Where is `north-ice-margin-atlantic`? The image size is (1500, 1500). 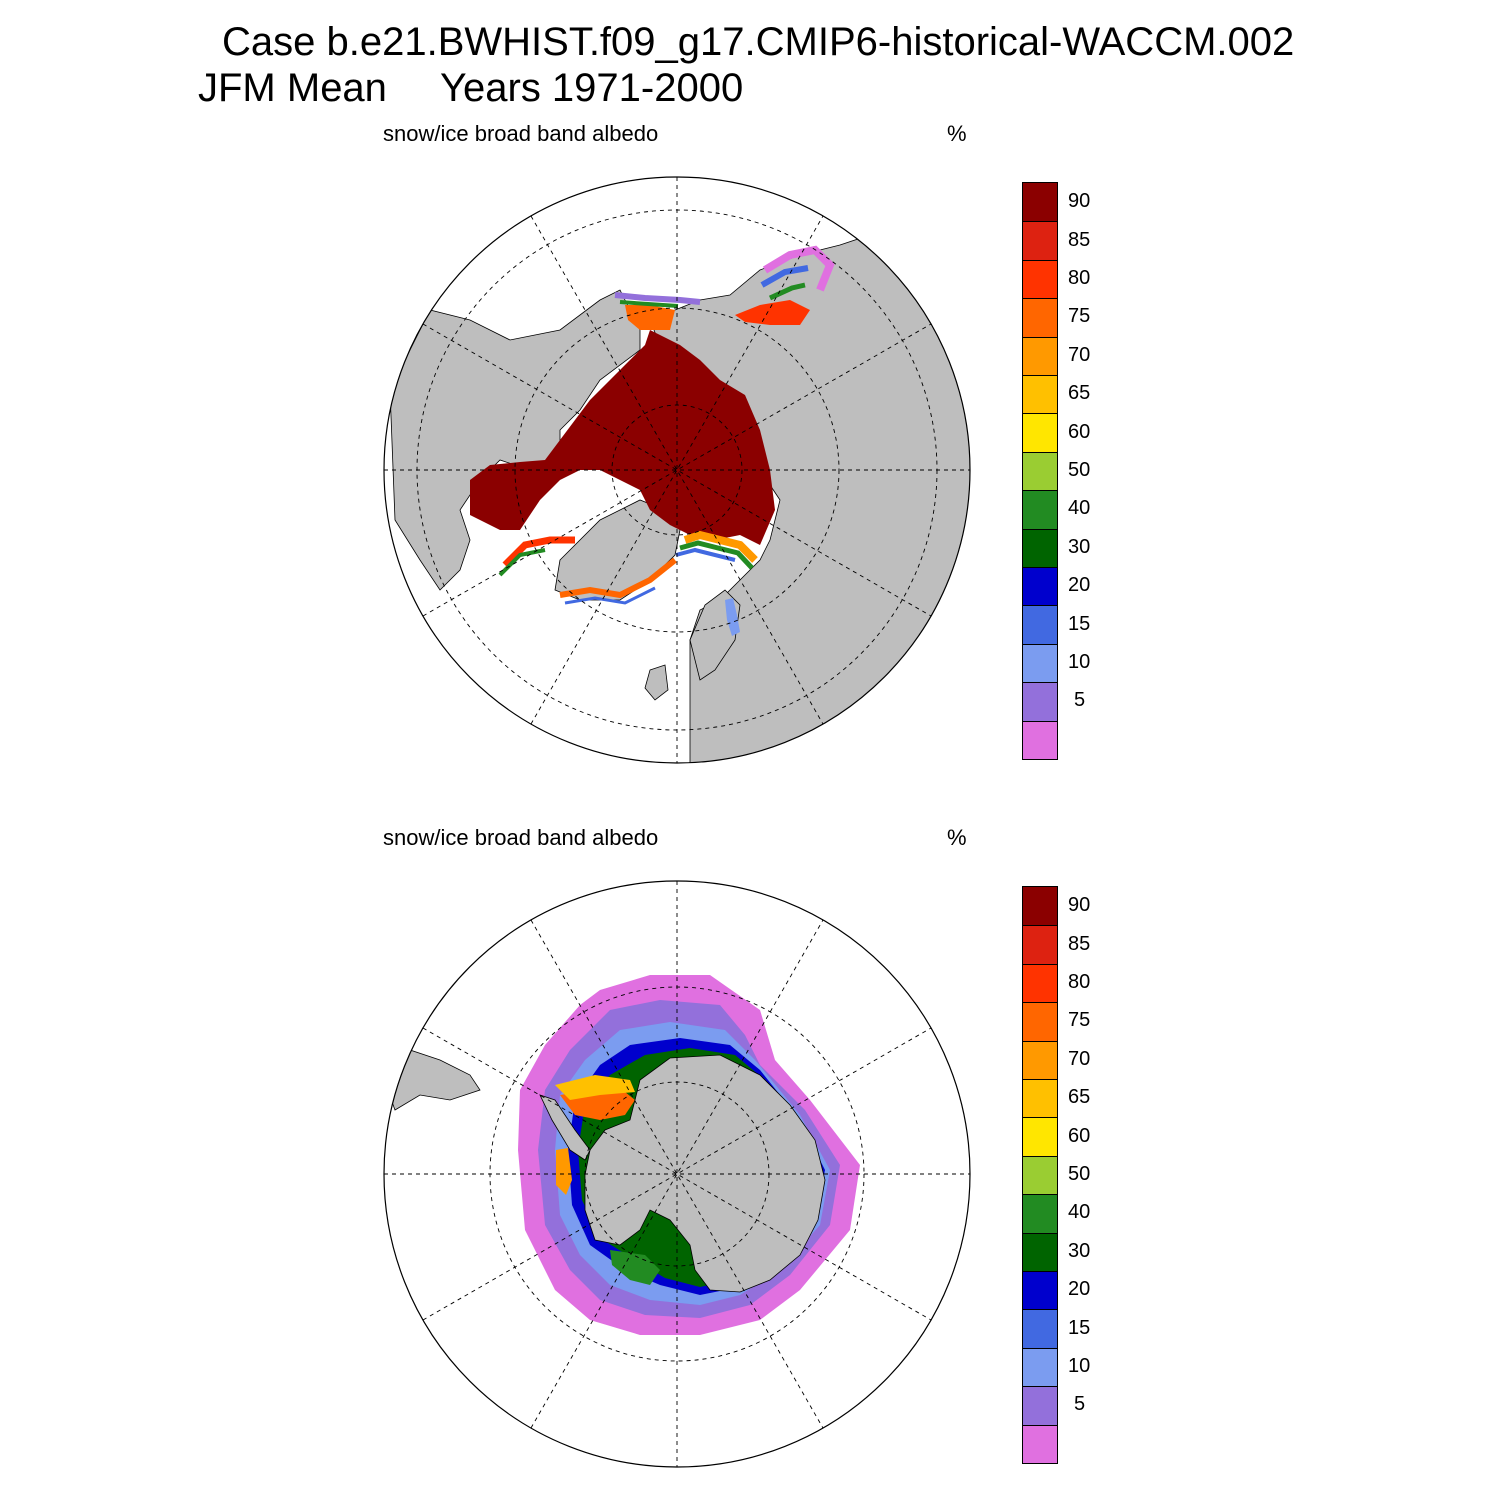 north-ice-margin-atlantic is located at coordinates (720, 546).